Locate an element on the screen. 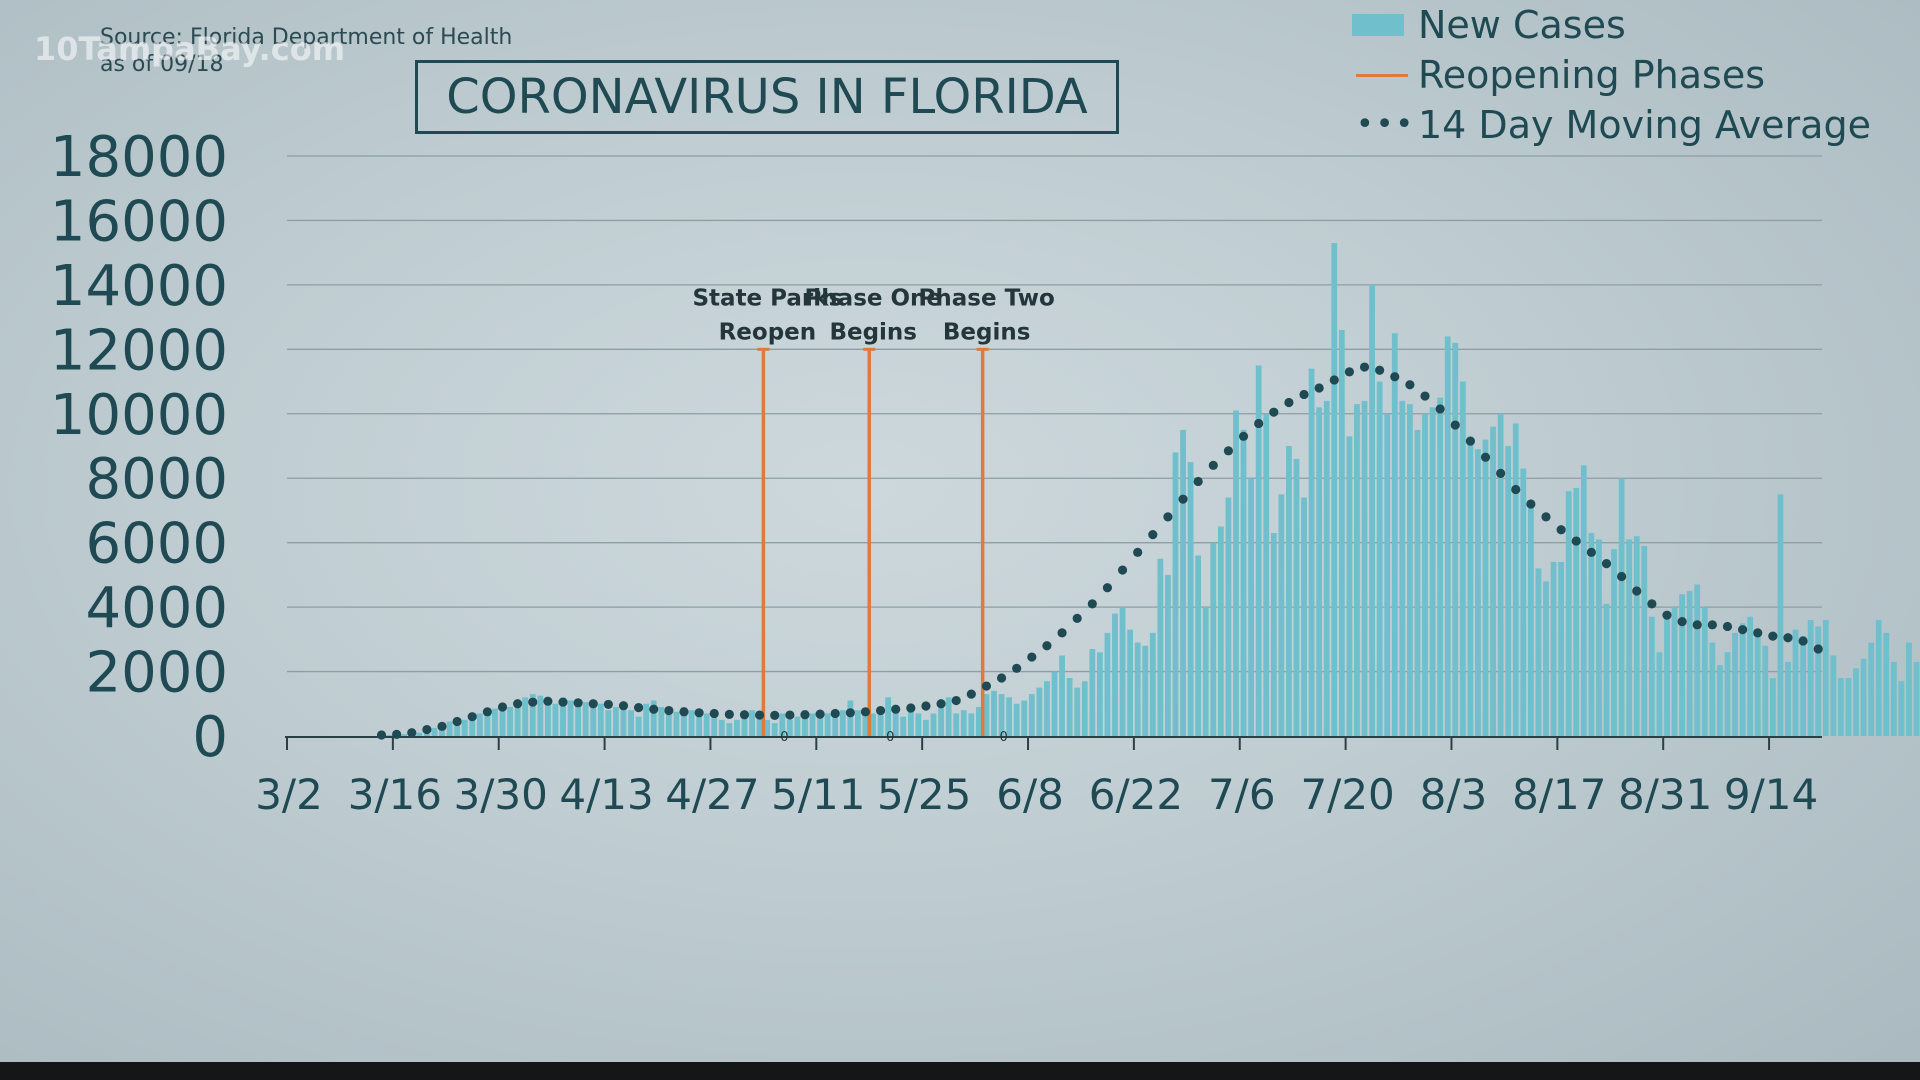  x-tick-label: 3/2 is located at coordinates (289, 794).